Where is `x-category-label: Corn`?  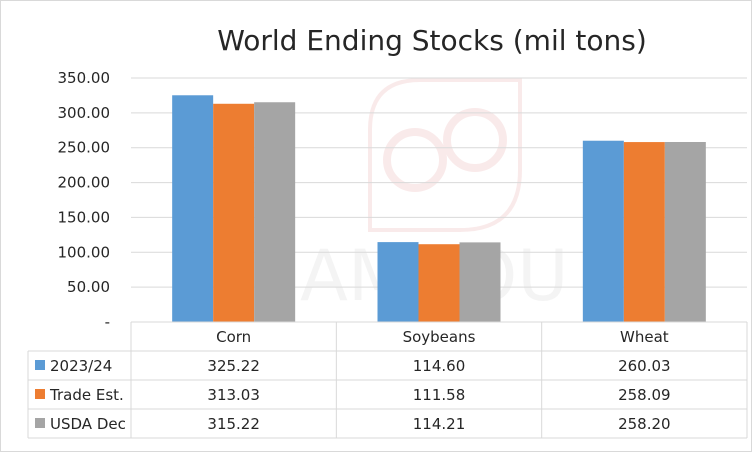 x-category-label: Corn is located at coordinates (233, 337).